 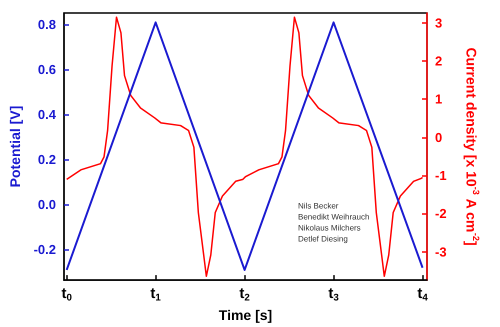 What do you see at coordinates (438, 137) in the screenshot?
I see `y2-tick-label: 0` at bounding box center [438, 137].